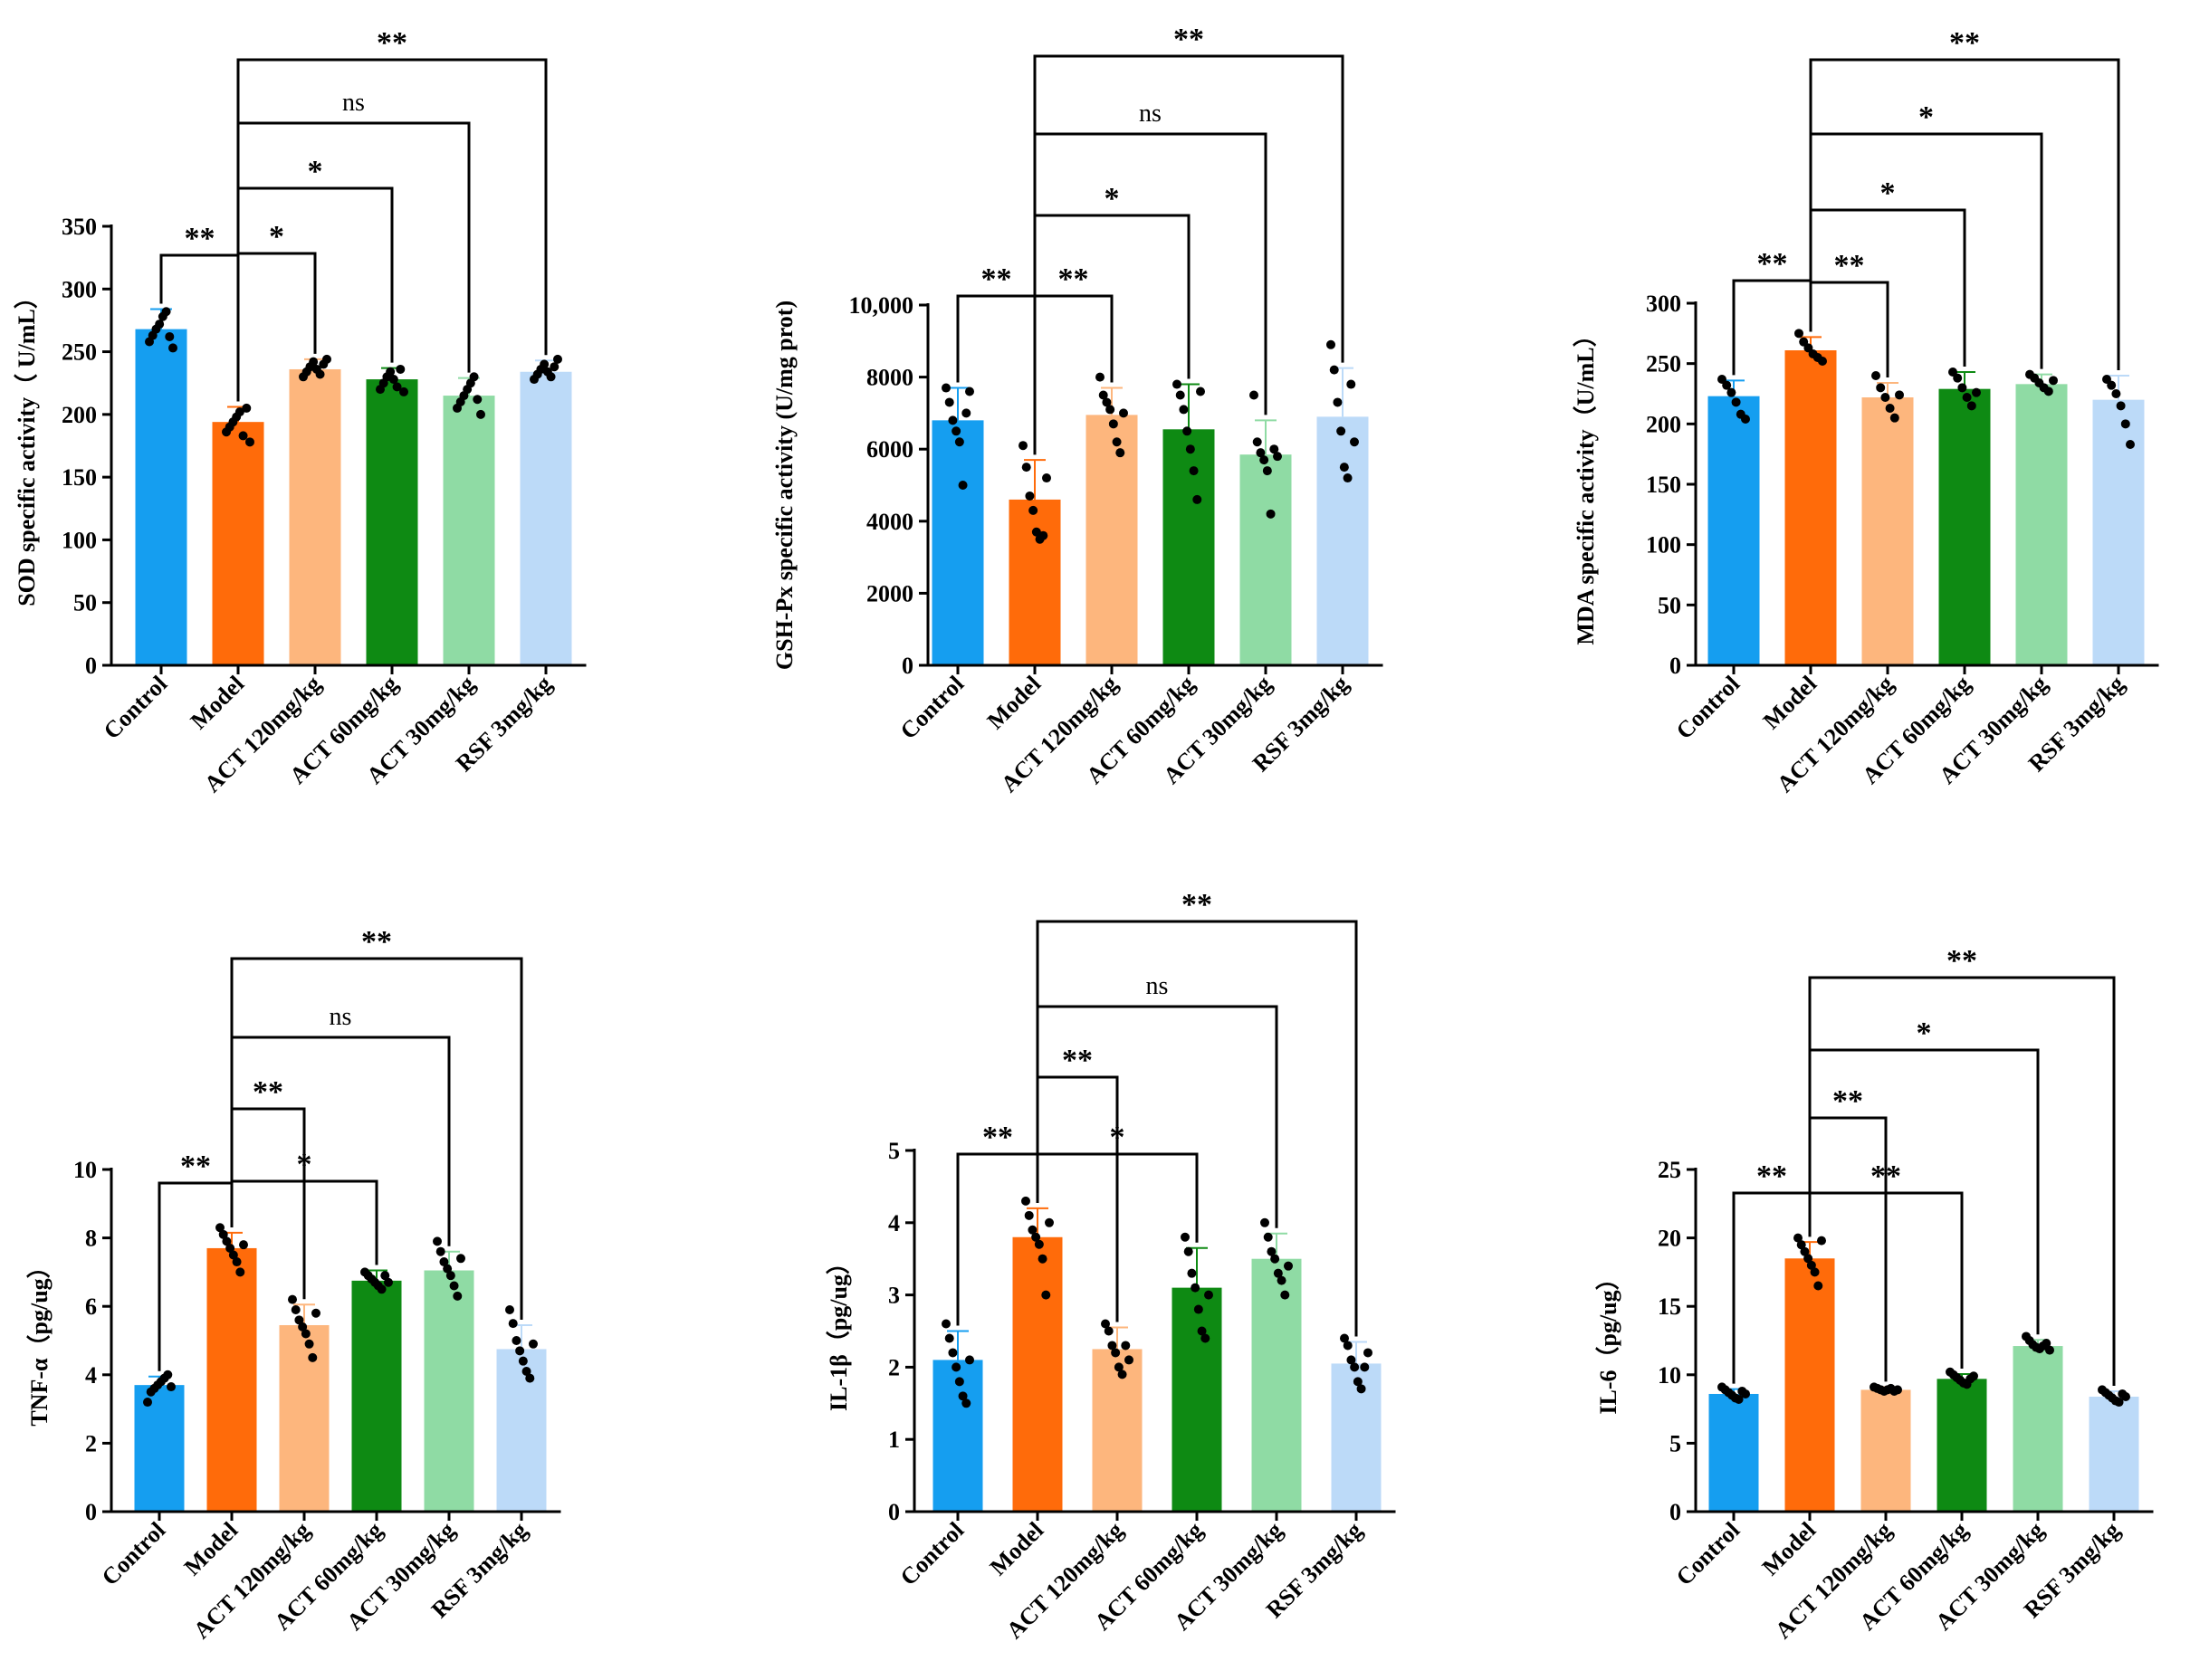 The image size is (2190, 1680). I want to click on y-tick-label: 300, so click(1663, 304).